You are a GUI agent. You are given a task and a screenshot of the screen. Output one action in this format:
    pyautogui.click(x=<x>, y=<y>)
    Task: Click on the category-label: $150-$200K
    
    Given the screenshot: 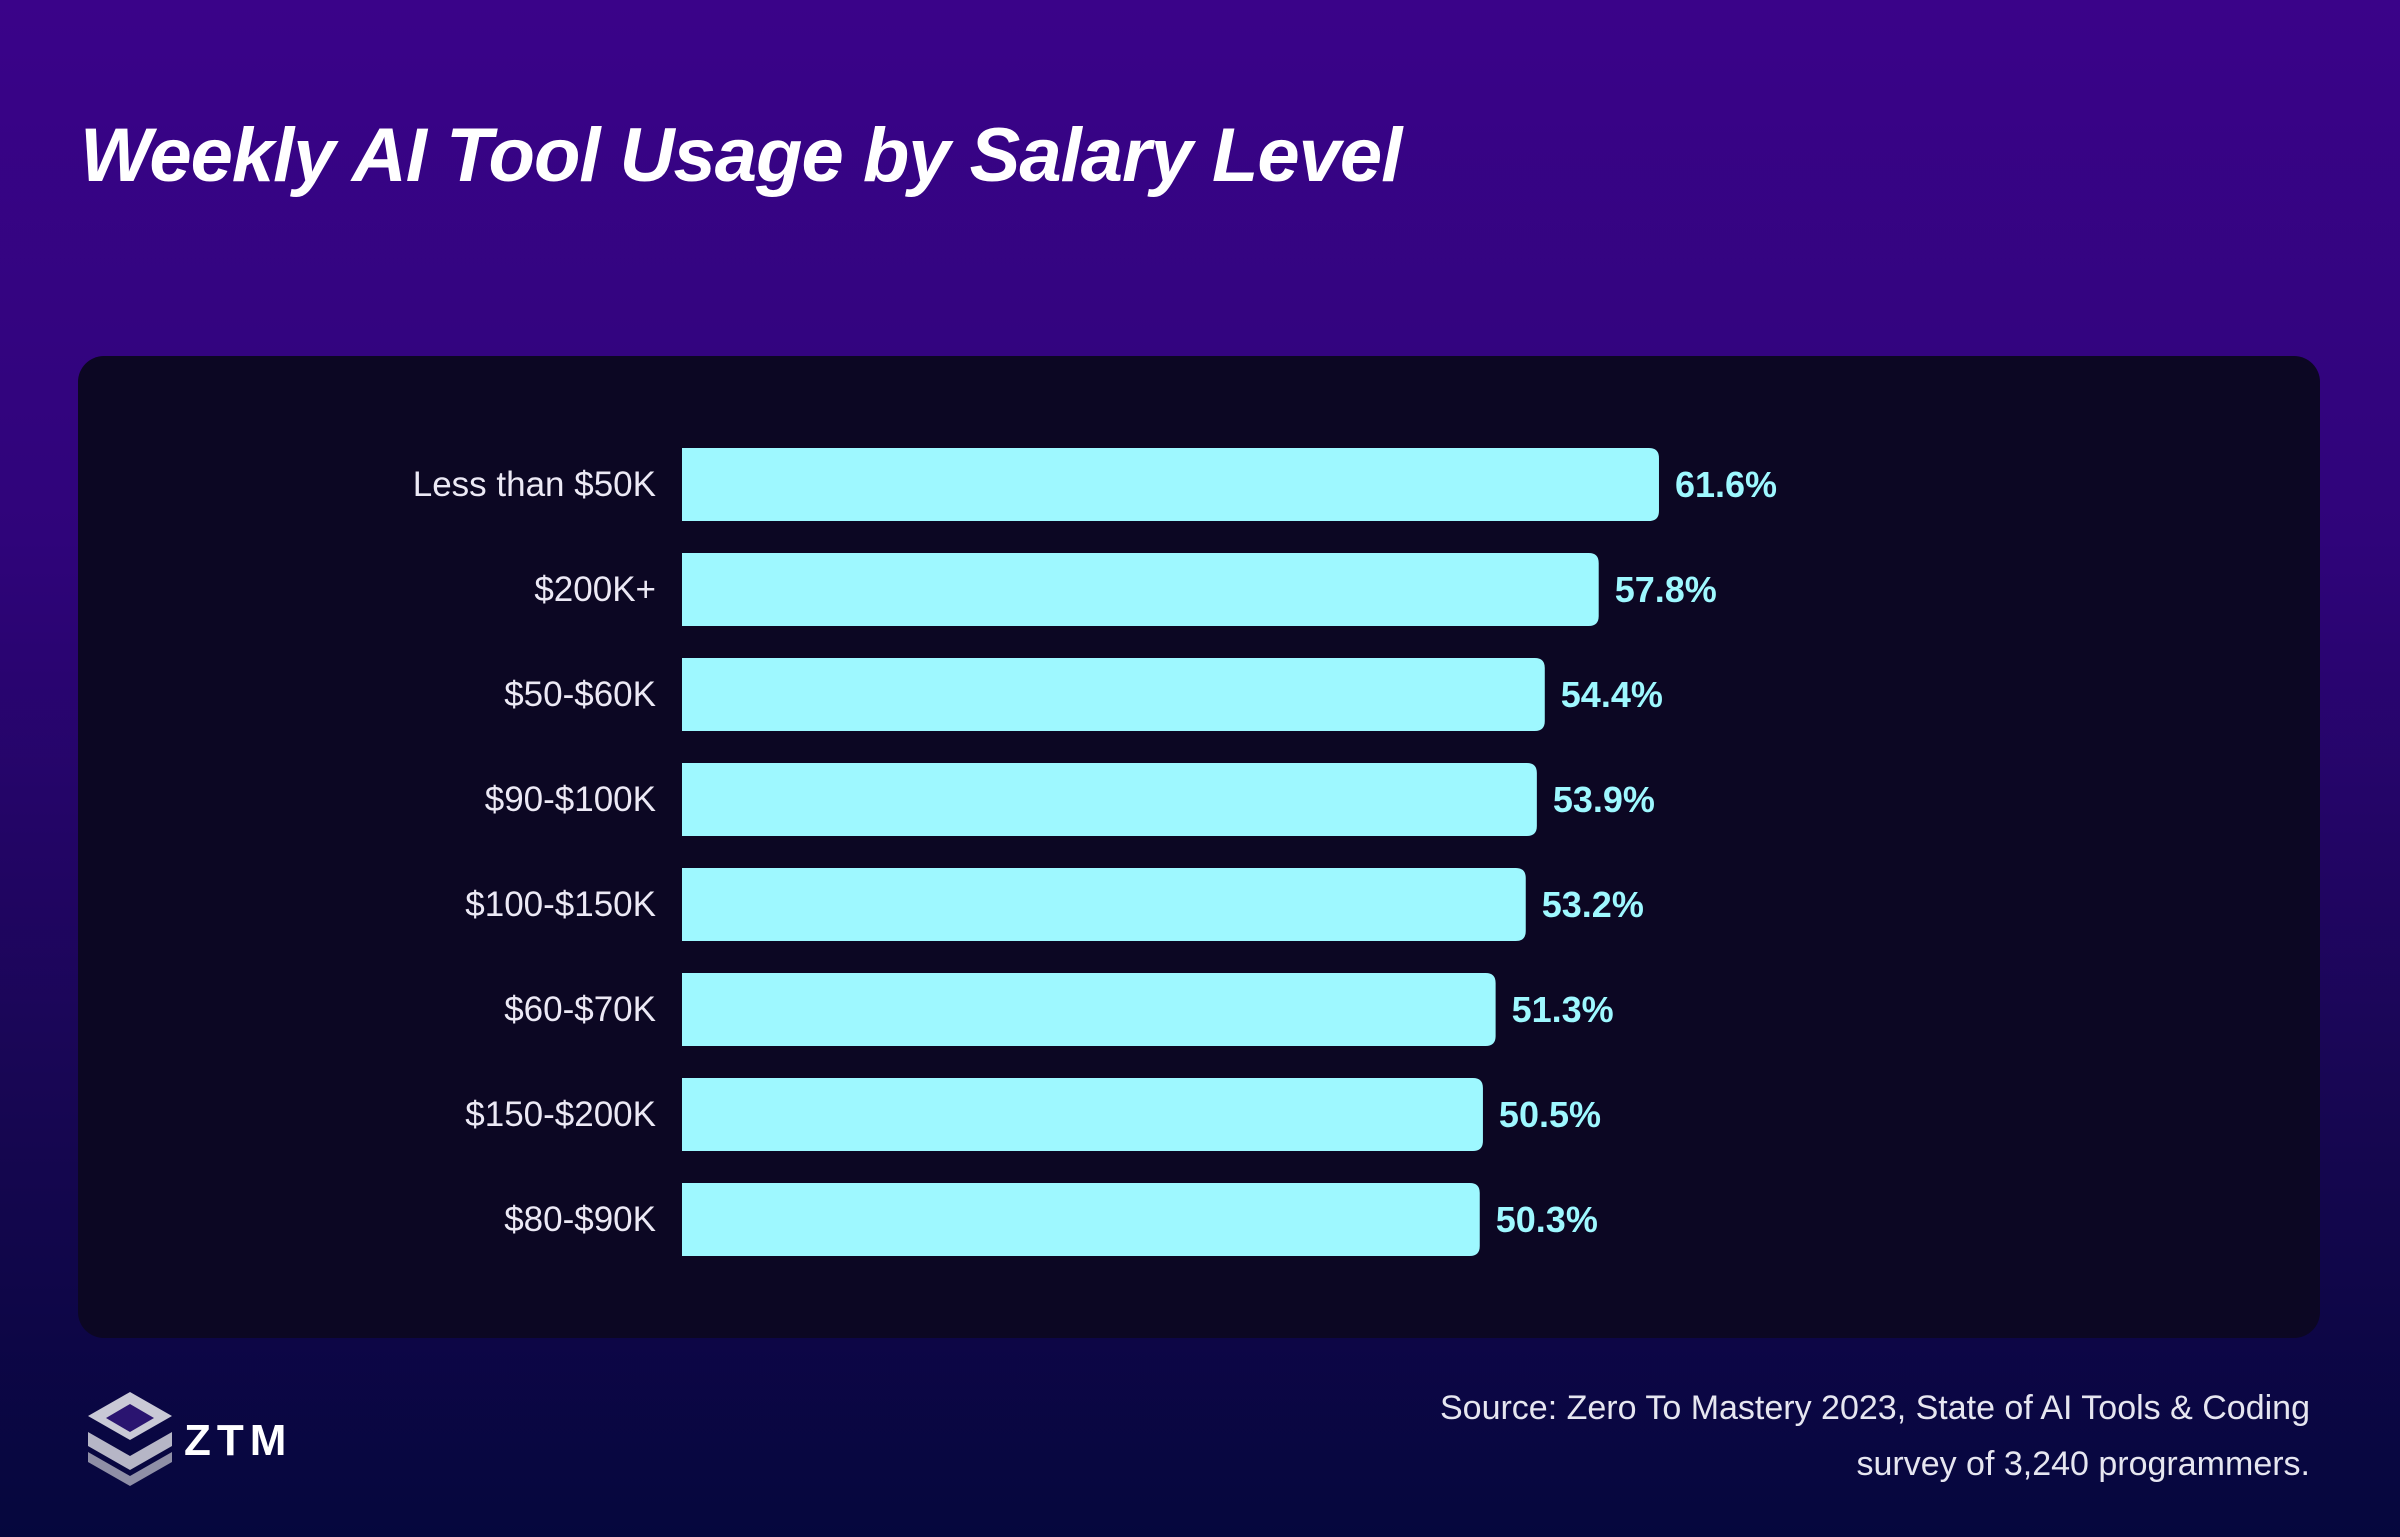 What is the action you would take?
    pyautogui.click(x=560, y=1114)
    